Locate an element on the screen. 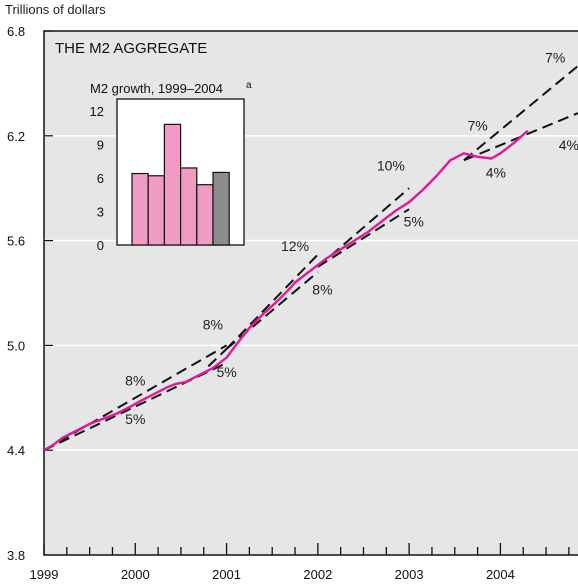  inset-y-tick-label: 9 is located at coordinates (100, 145).